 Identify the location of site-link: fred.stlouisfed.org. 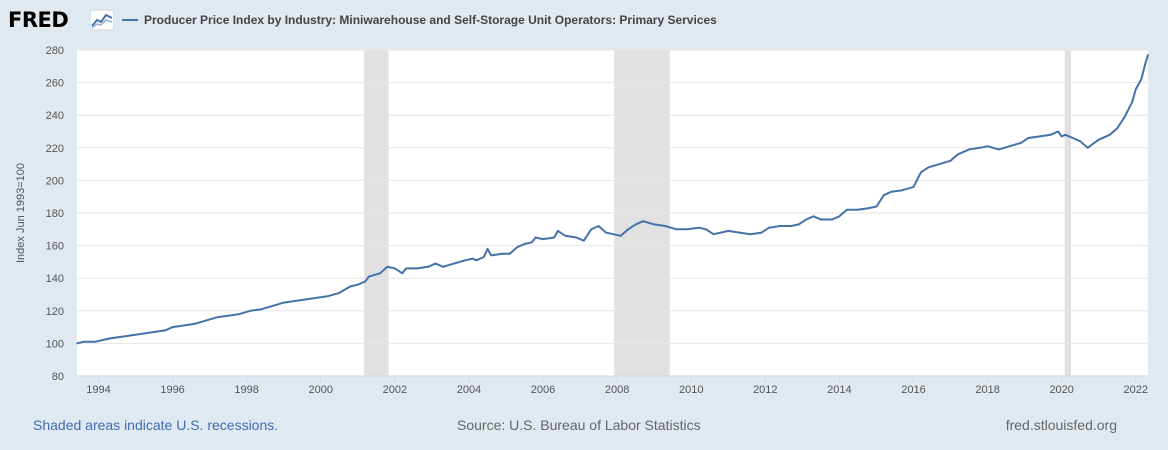
(1061, 425).